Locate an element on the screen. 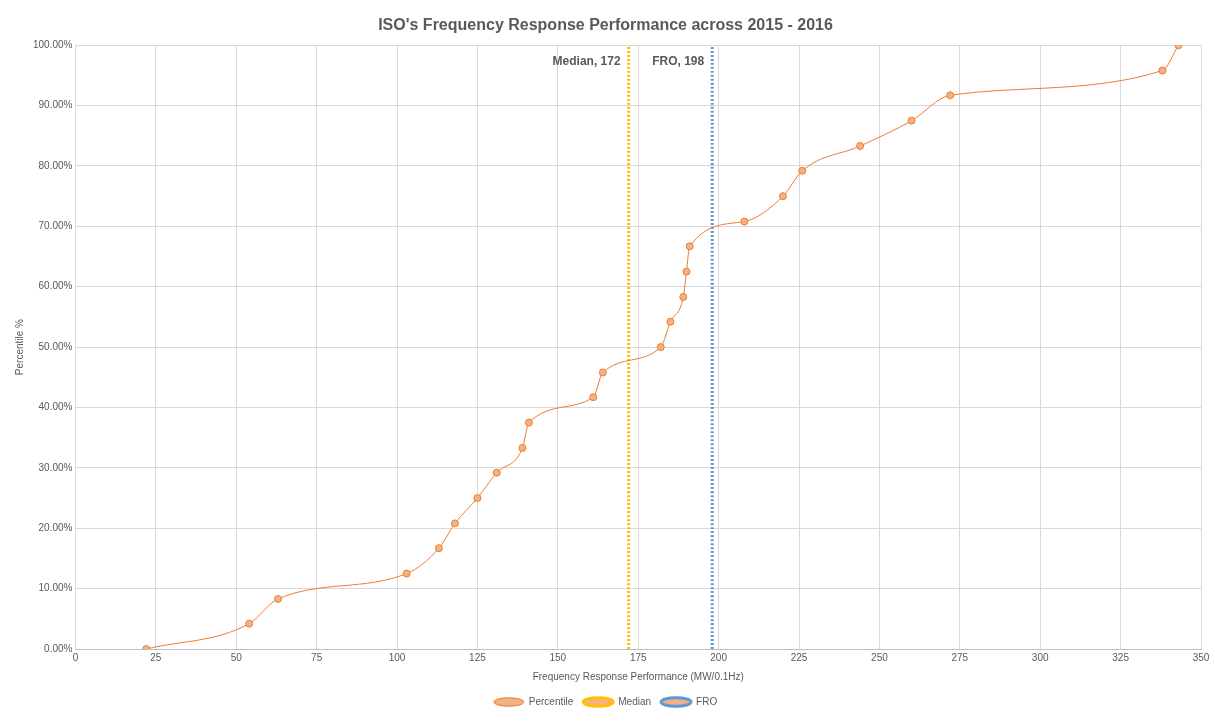 This screenshot has width=1215, height=723. x-tick-label: 250 is located at coordinates (880, 657).